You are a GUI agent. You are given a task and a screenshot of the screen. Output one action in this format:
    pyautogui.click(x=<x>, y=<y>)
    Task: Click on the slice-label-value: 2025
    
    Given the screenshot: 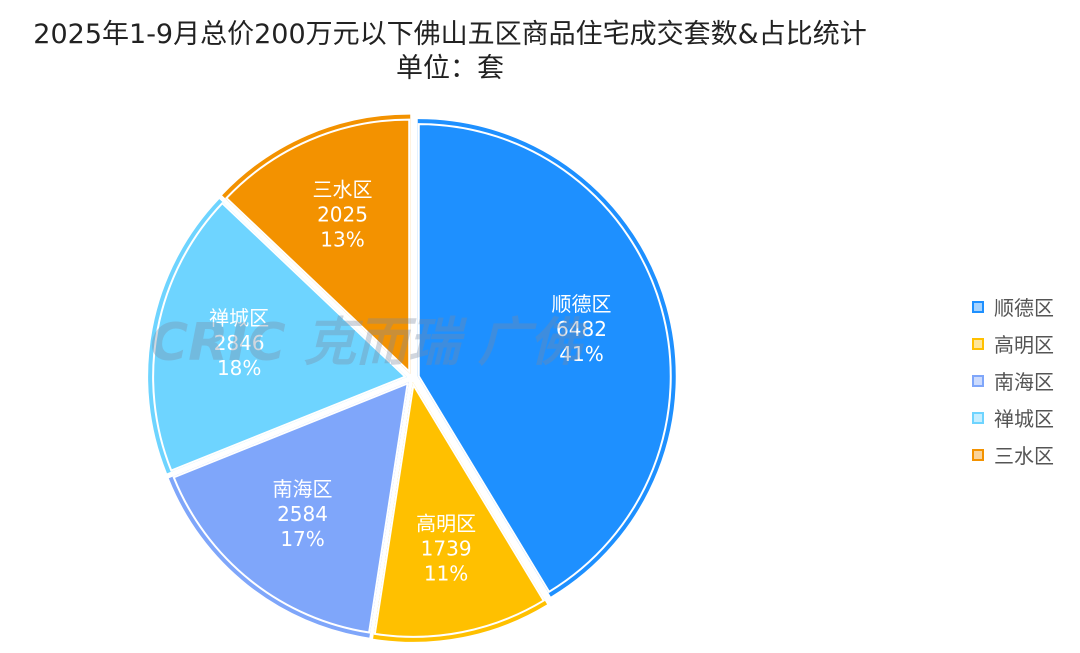 What is the action you would take?
    pyautogui.click(x=342, y=214)
    